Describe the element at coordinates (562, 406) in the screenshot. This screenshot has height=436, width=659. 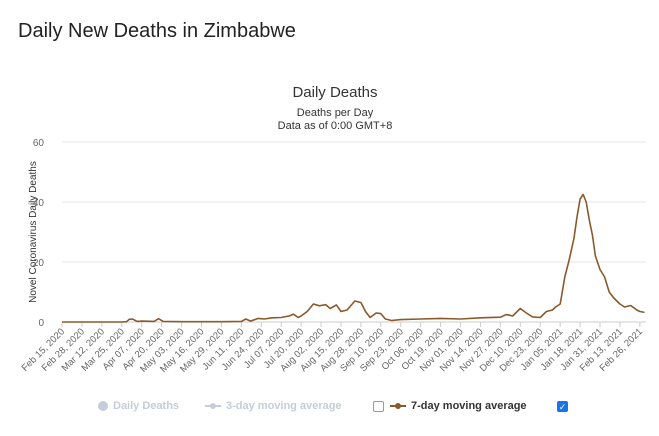
I see `checkbox-7day-average: ✓` at that location.